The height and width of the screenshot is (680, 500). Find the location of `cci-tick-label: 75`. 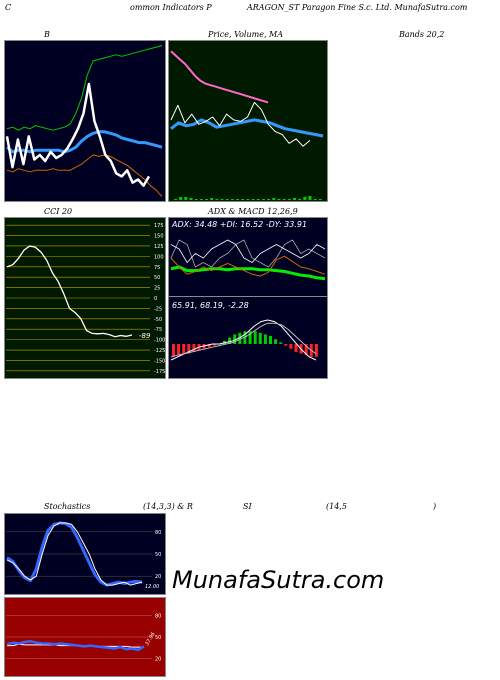

cci-tick-label: 75 is located at coordinates (157, 268).